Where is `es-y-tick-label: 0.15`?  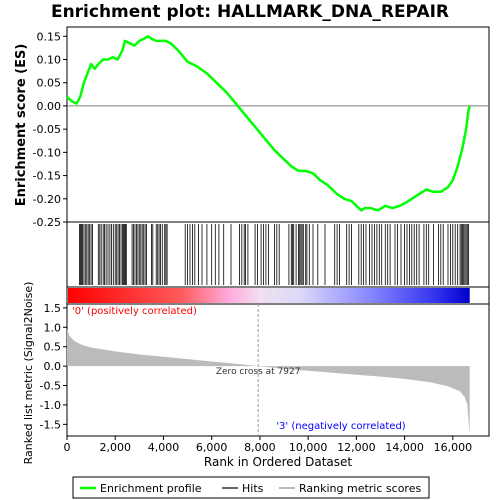
es-y-tick-label: 0.15 is located at coordinates (49, 36).